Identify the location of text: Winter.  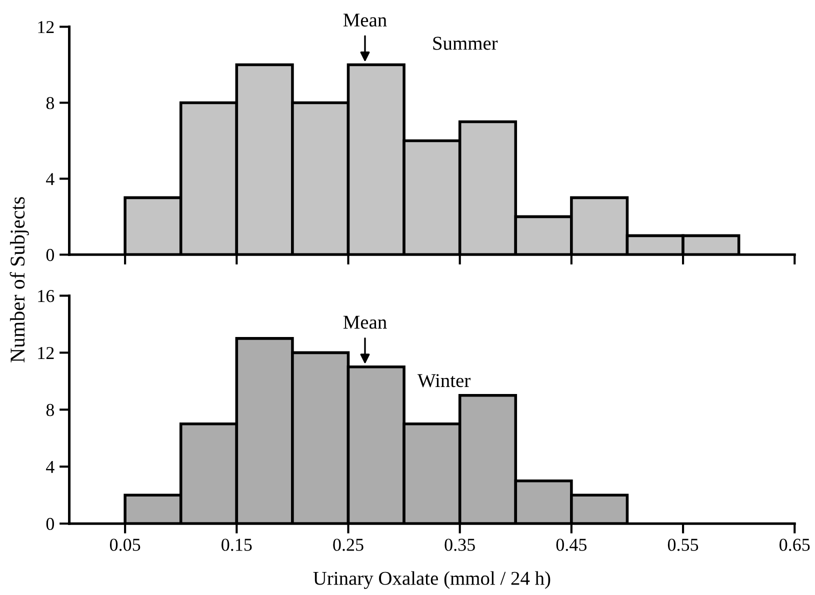
(443, 381).